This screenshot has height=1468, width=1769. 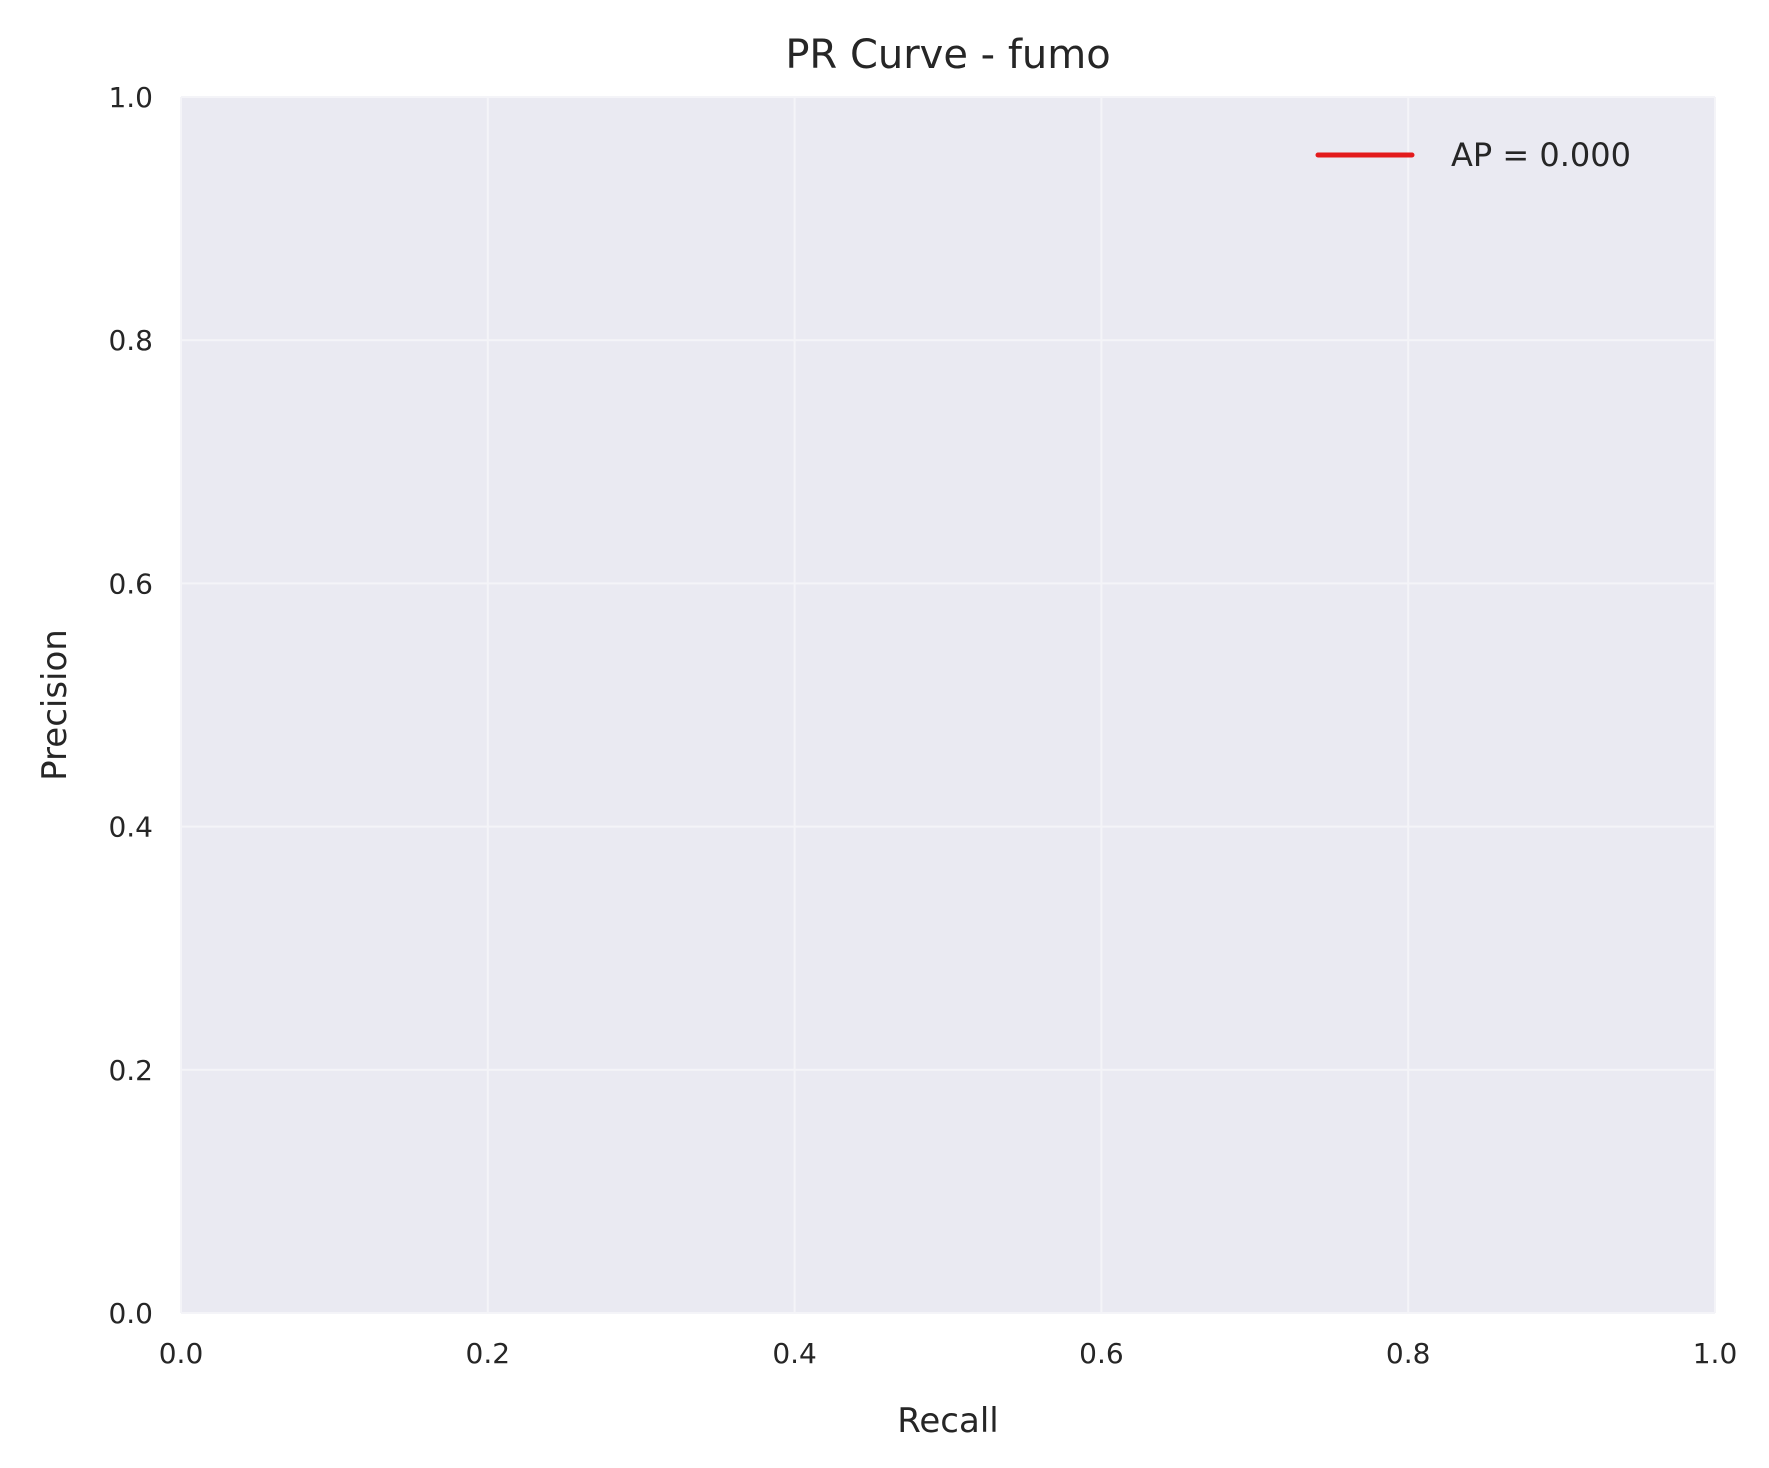 What do you see at coordinates (948, 1353) in the screenshot?
I see `x-tick-labels: 0.0 0.2 0.4 0.6 0.8 1.0` at bounding box center [948, 1353].